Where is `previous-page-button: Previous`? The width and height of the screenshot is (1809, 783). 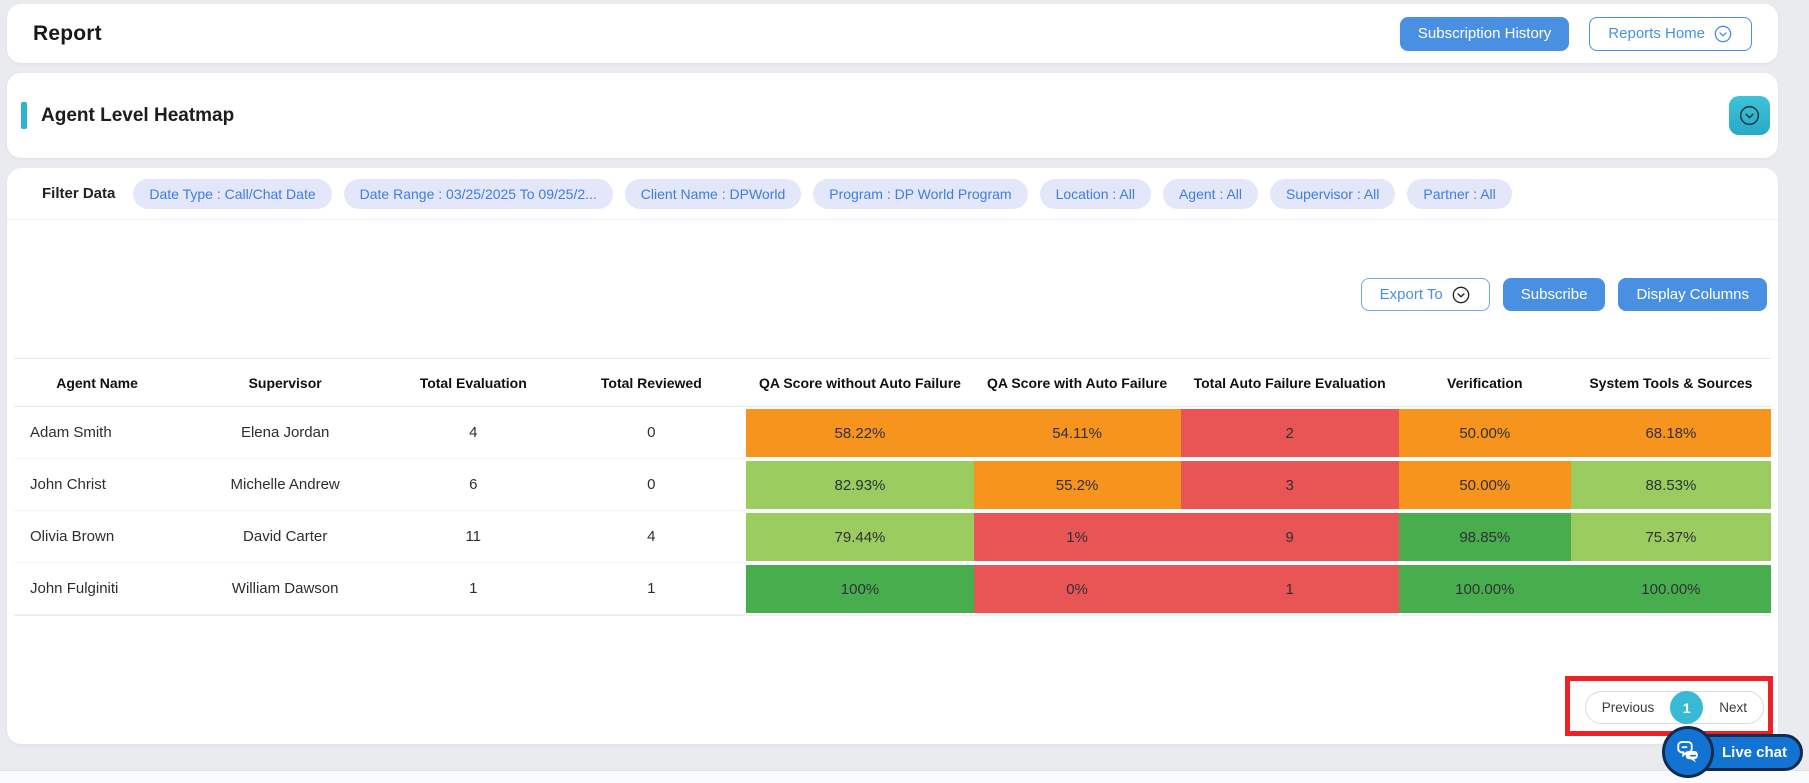 previous-page-button: Previous is located at coordinates (1628, 707).